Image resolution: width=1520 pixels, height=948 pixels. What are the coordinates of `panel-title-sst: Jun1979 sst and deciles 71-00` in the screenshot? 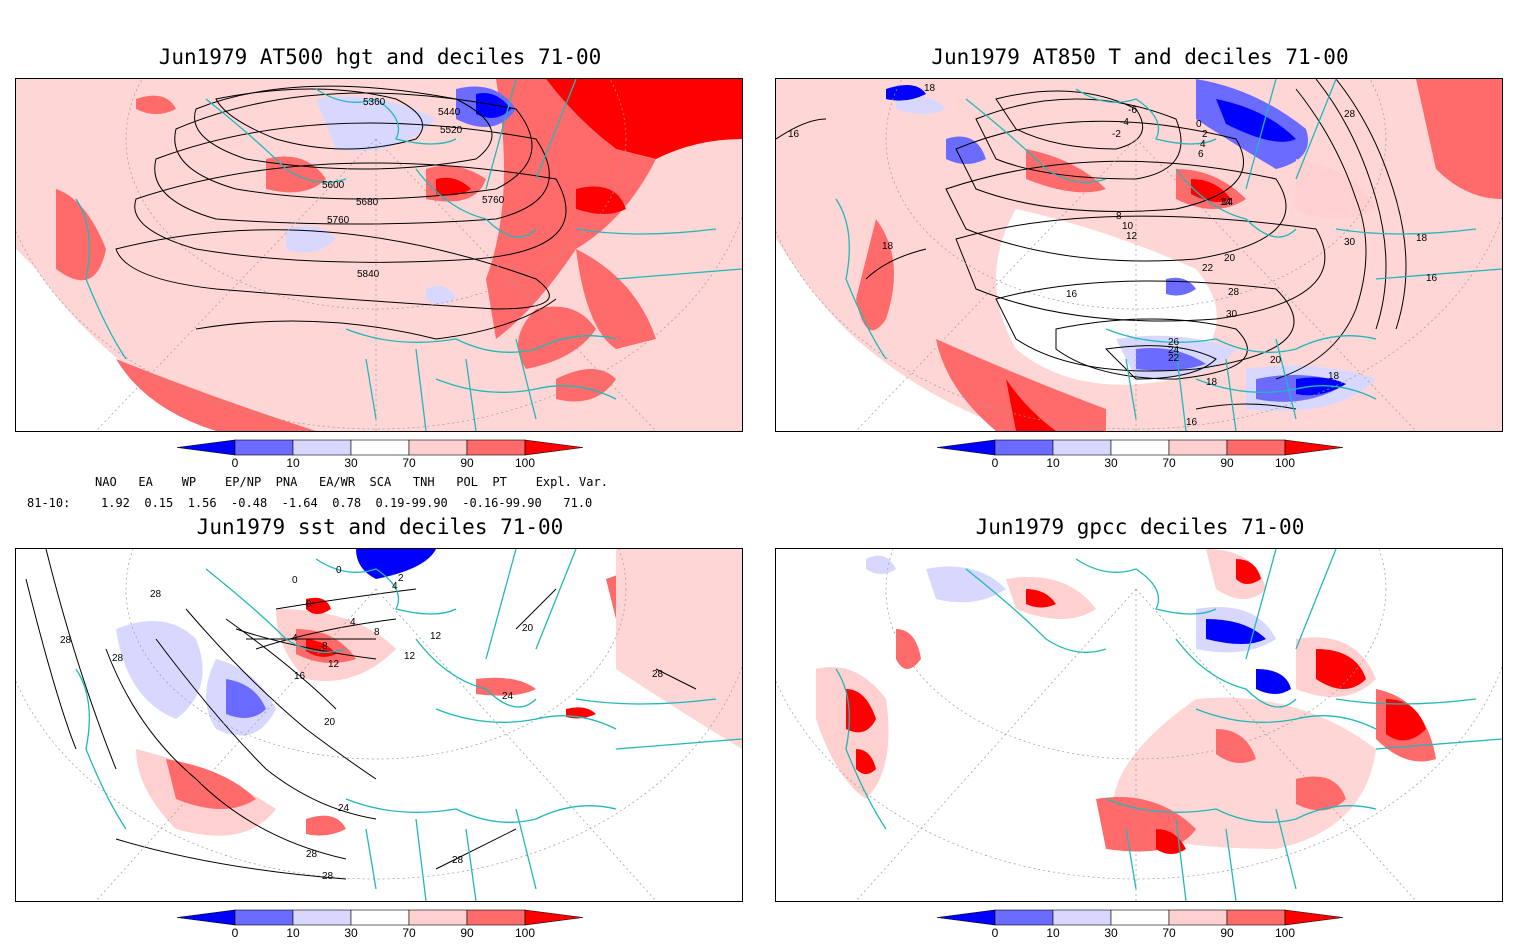 It's located at (380, 527).